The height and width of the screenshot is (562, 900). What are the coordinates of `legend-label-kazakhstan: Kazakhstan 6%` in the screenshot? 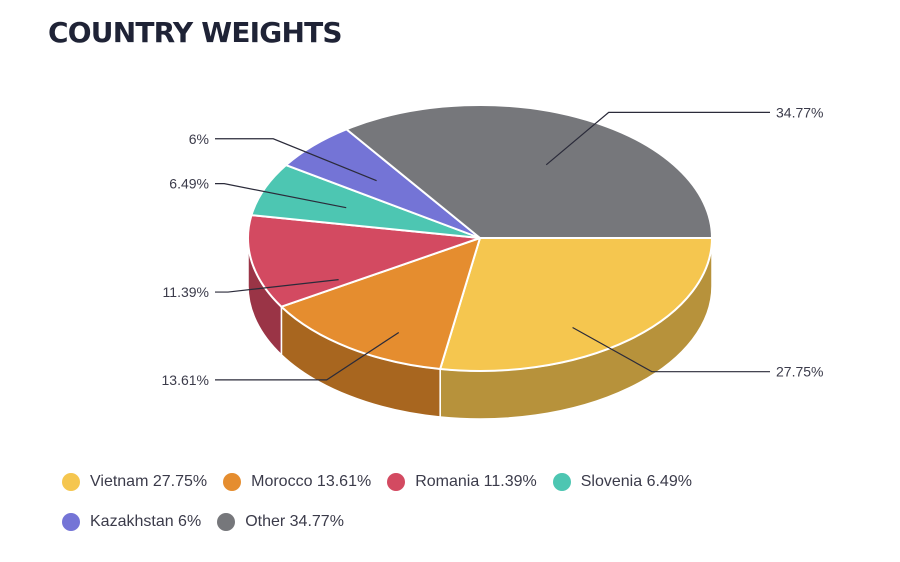 It's located at (146, 521).